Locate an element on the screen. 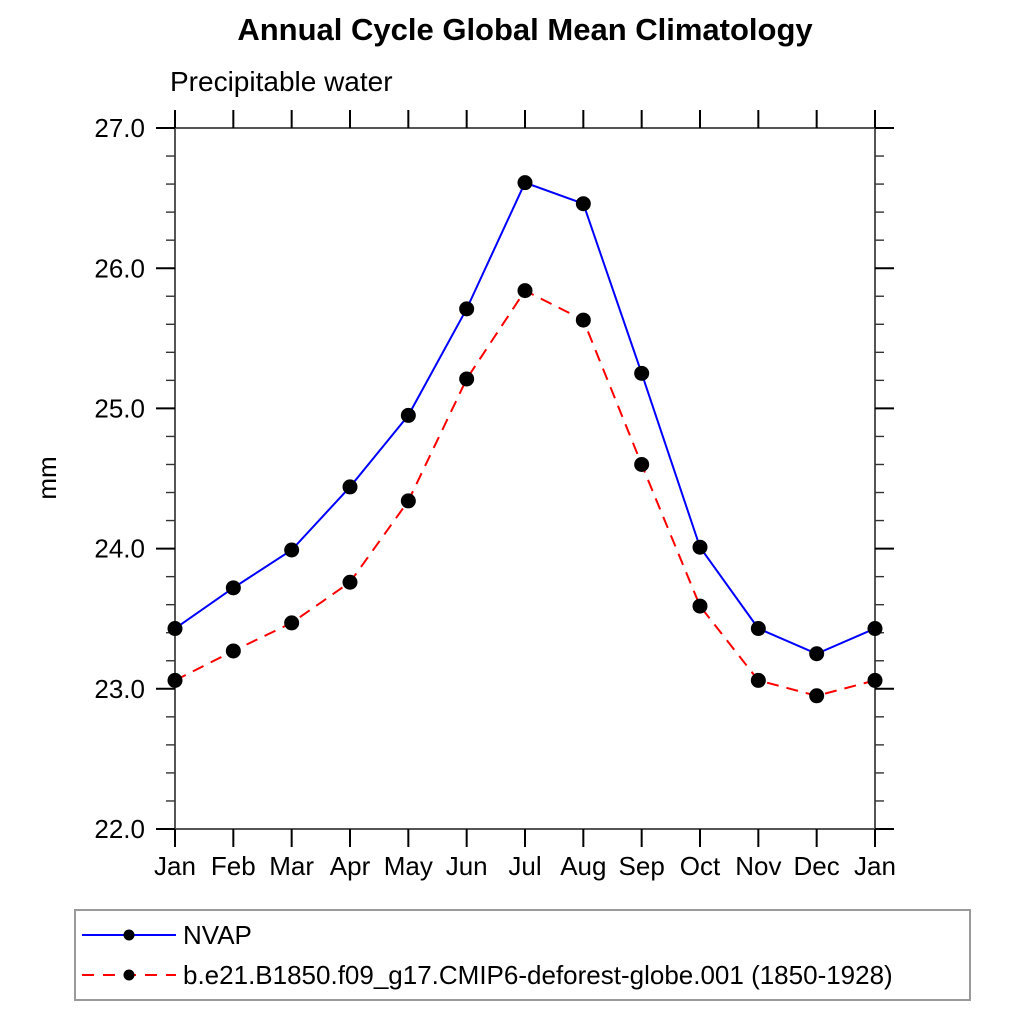 Image resolution: width=1024 pixels, height=1024 pixels. x-tick-label: Feb is located at coordinates (233, 866).